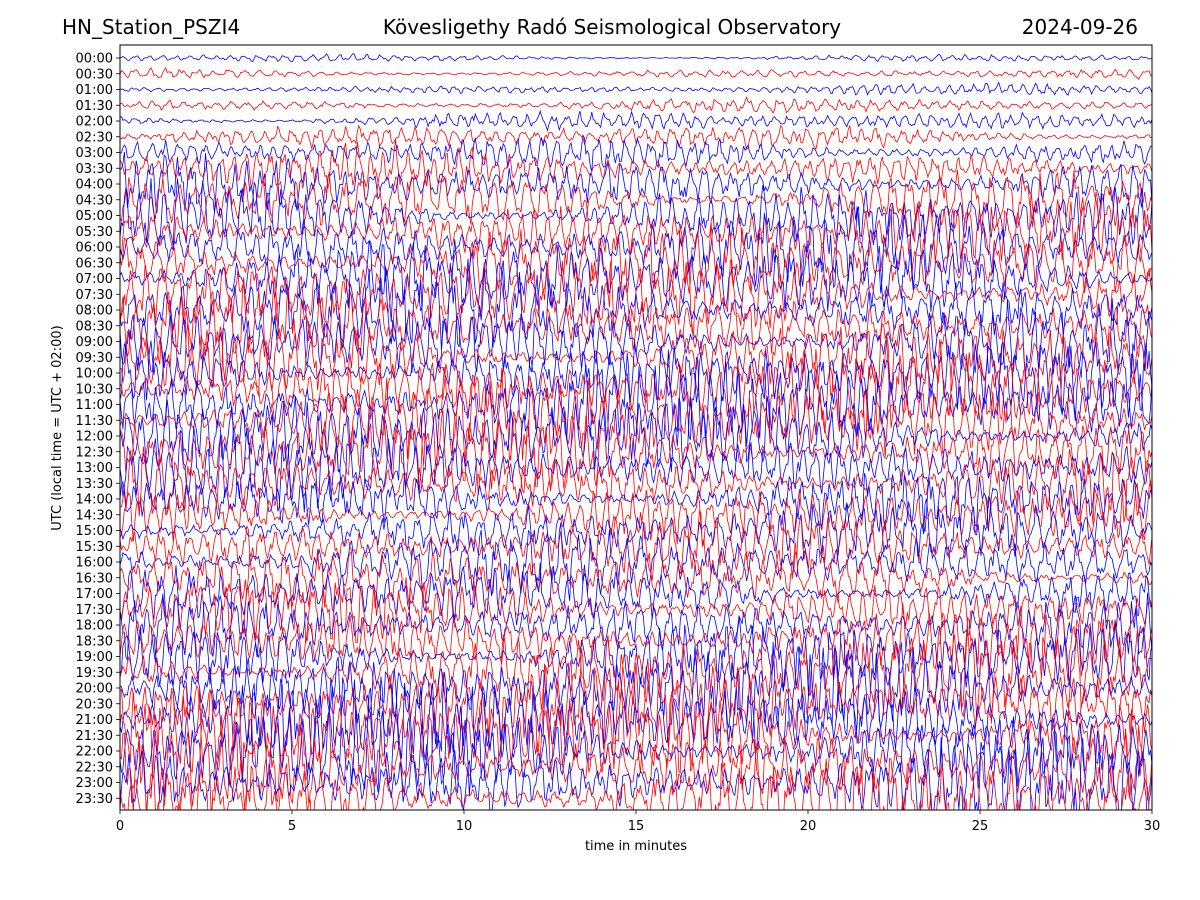 The height and width of the screenshot is (900, 1200). I want to click on y-tick-label: 08:30, so click(94, 326).